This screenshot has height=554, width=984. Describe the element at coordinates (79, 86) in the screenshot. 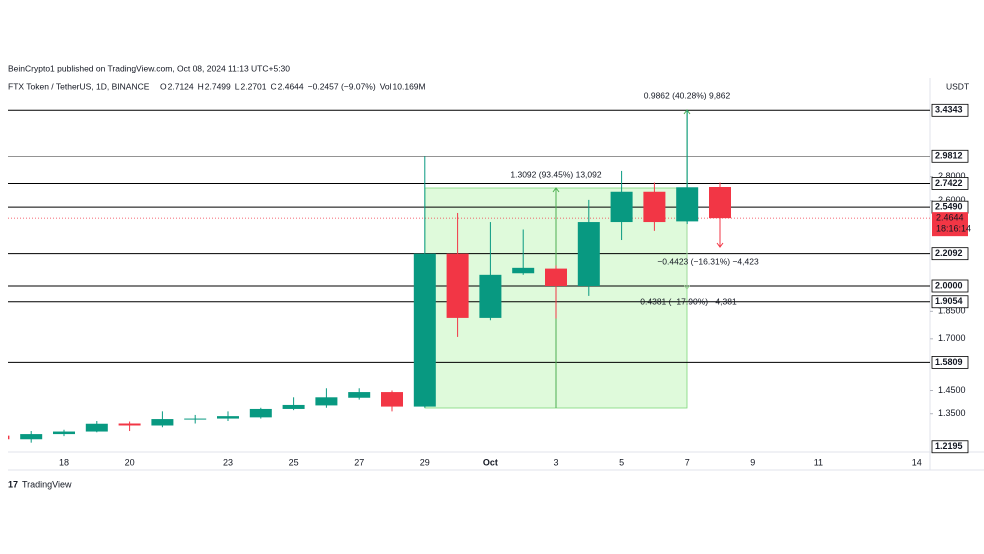

I see `symbol: FTX Token / TetherUS, 1D, BINANCE` at that location.